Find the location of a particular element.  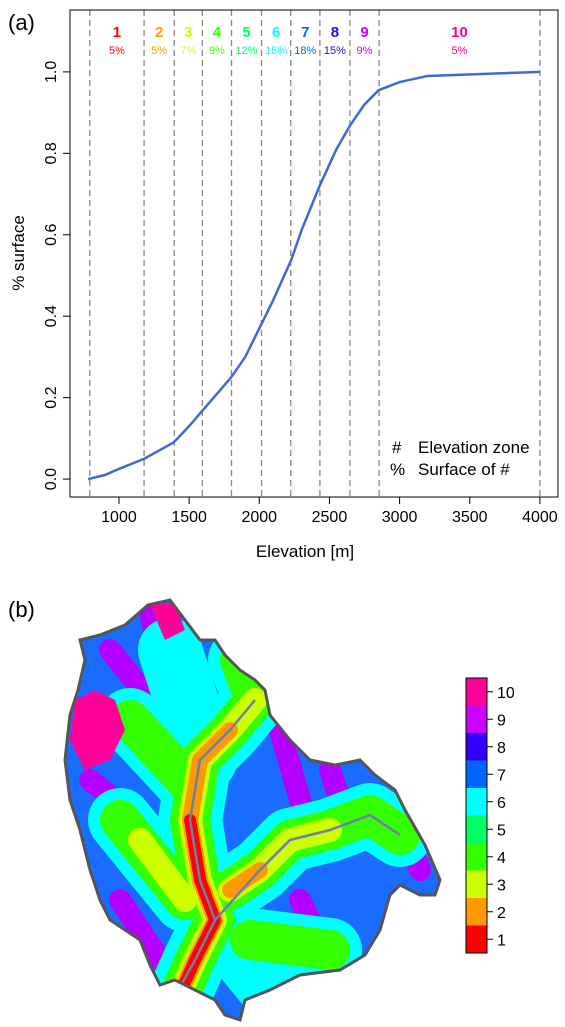

legend-symbol: % is located at coordinates (397, 469).